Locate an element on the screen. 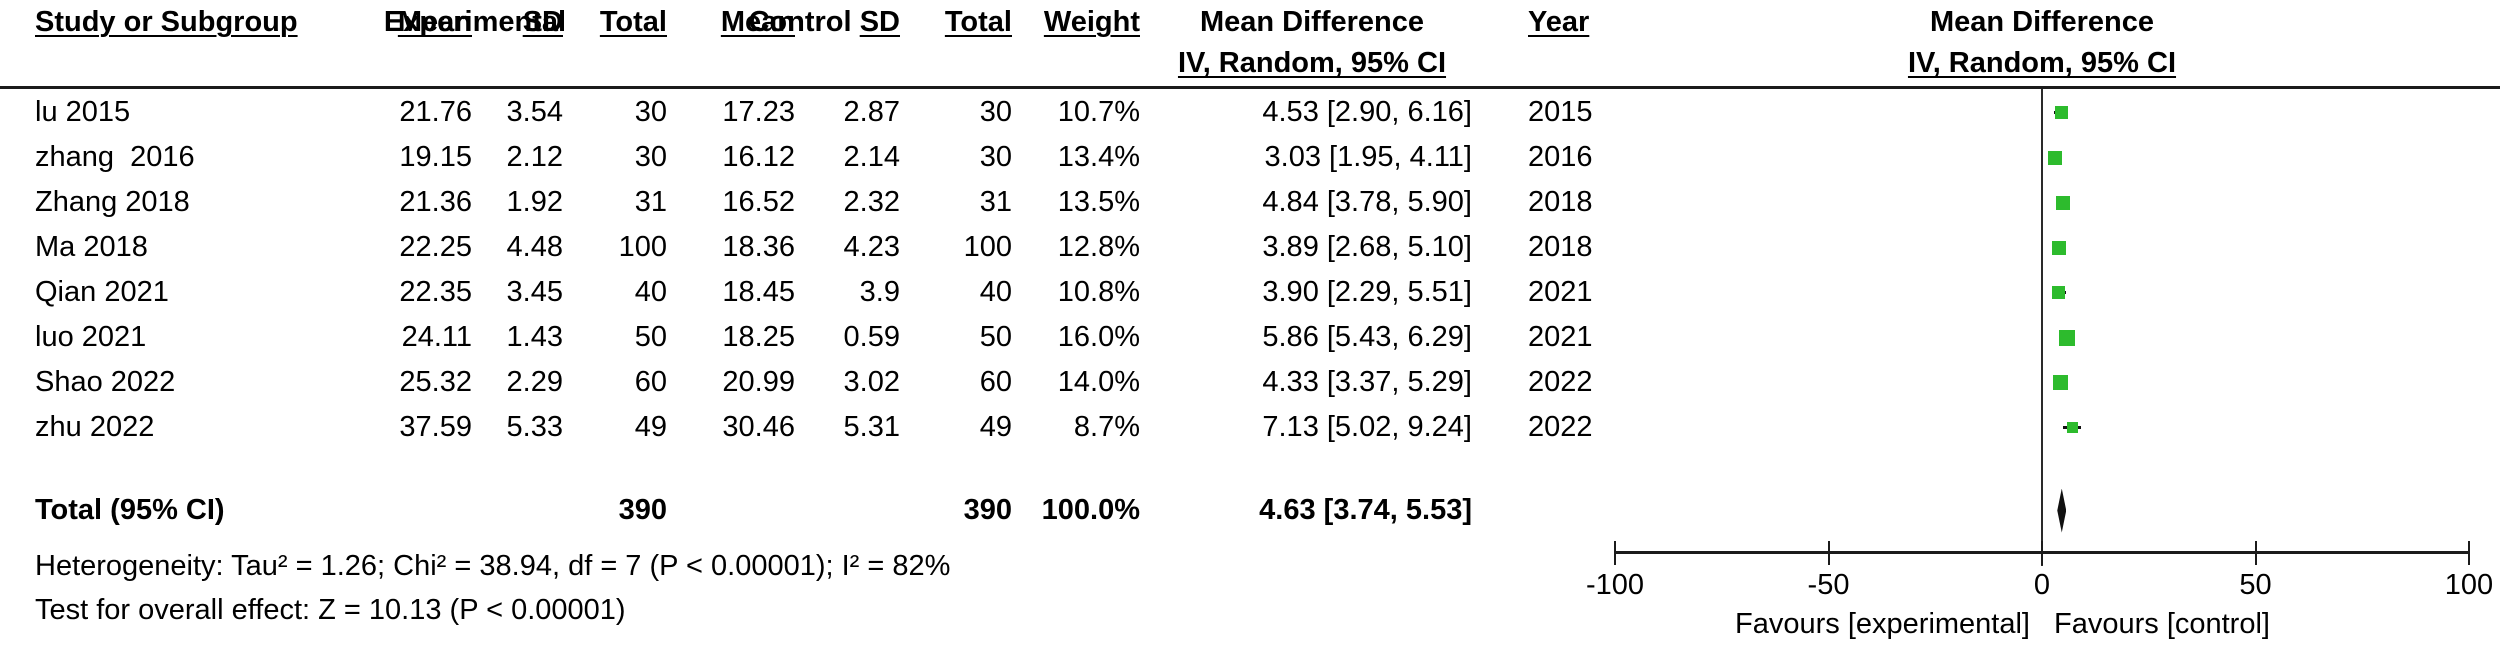 Image resolution: width=2500 pixels, height=654 pixels. col-header-sd-experimental: SD is located at coordinates (542, 22).